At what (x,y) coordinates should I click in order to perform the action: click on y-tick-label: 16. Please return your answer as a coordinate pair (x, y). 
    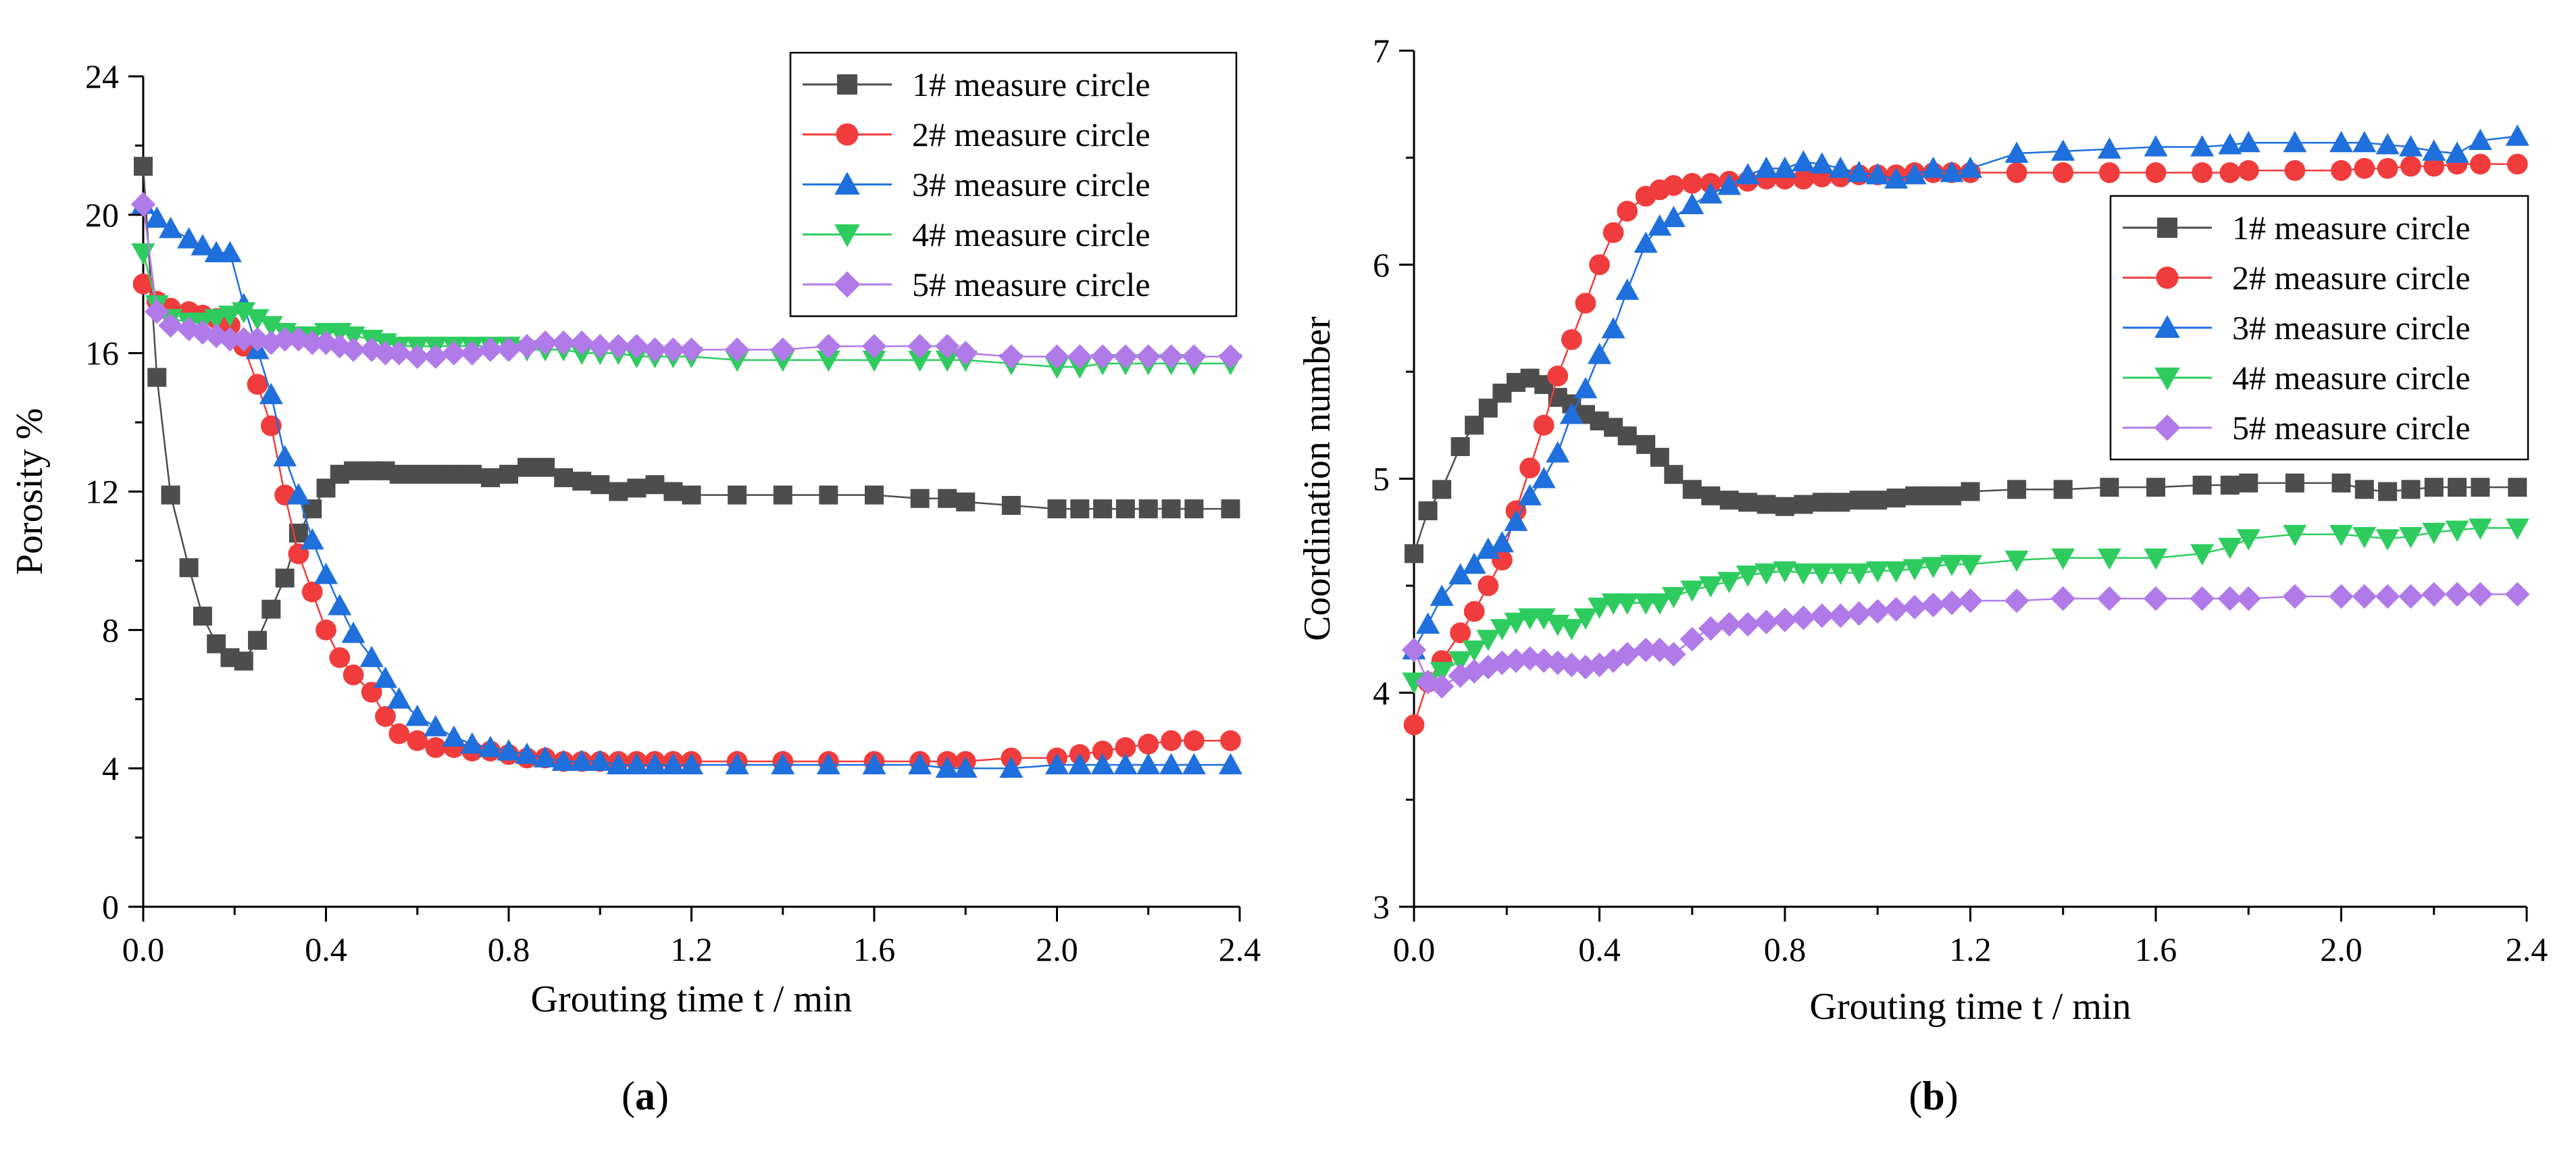
    Looking at the image, I should click on (102, 353).